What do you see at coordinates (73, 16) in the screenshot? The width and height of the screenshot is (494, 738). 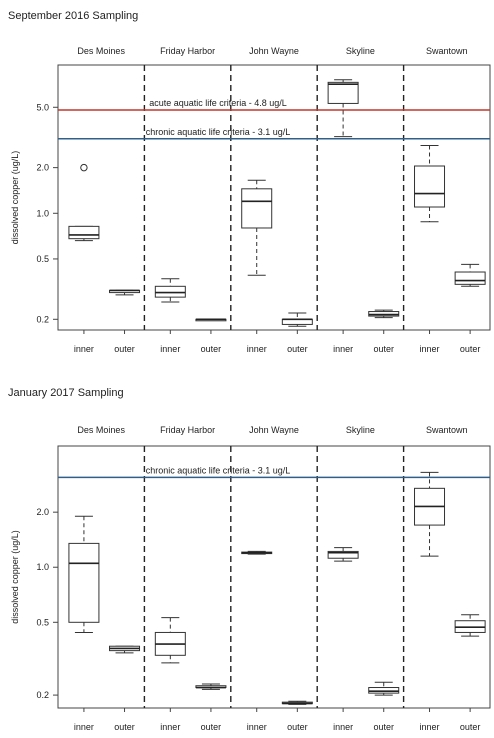 I see `chart-title: September 2016 Sampling` at bounding box center [73, 16].